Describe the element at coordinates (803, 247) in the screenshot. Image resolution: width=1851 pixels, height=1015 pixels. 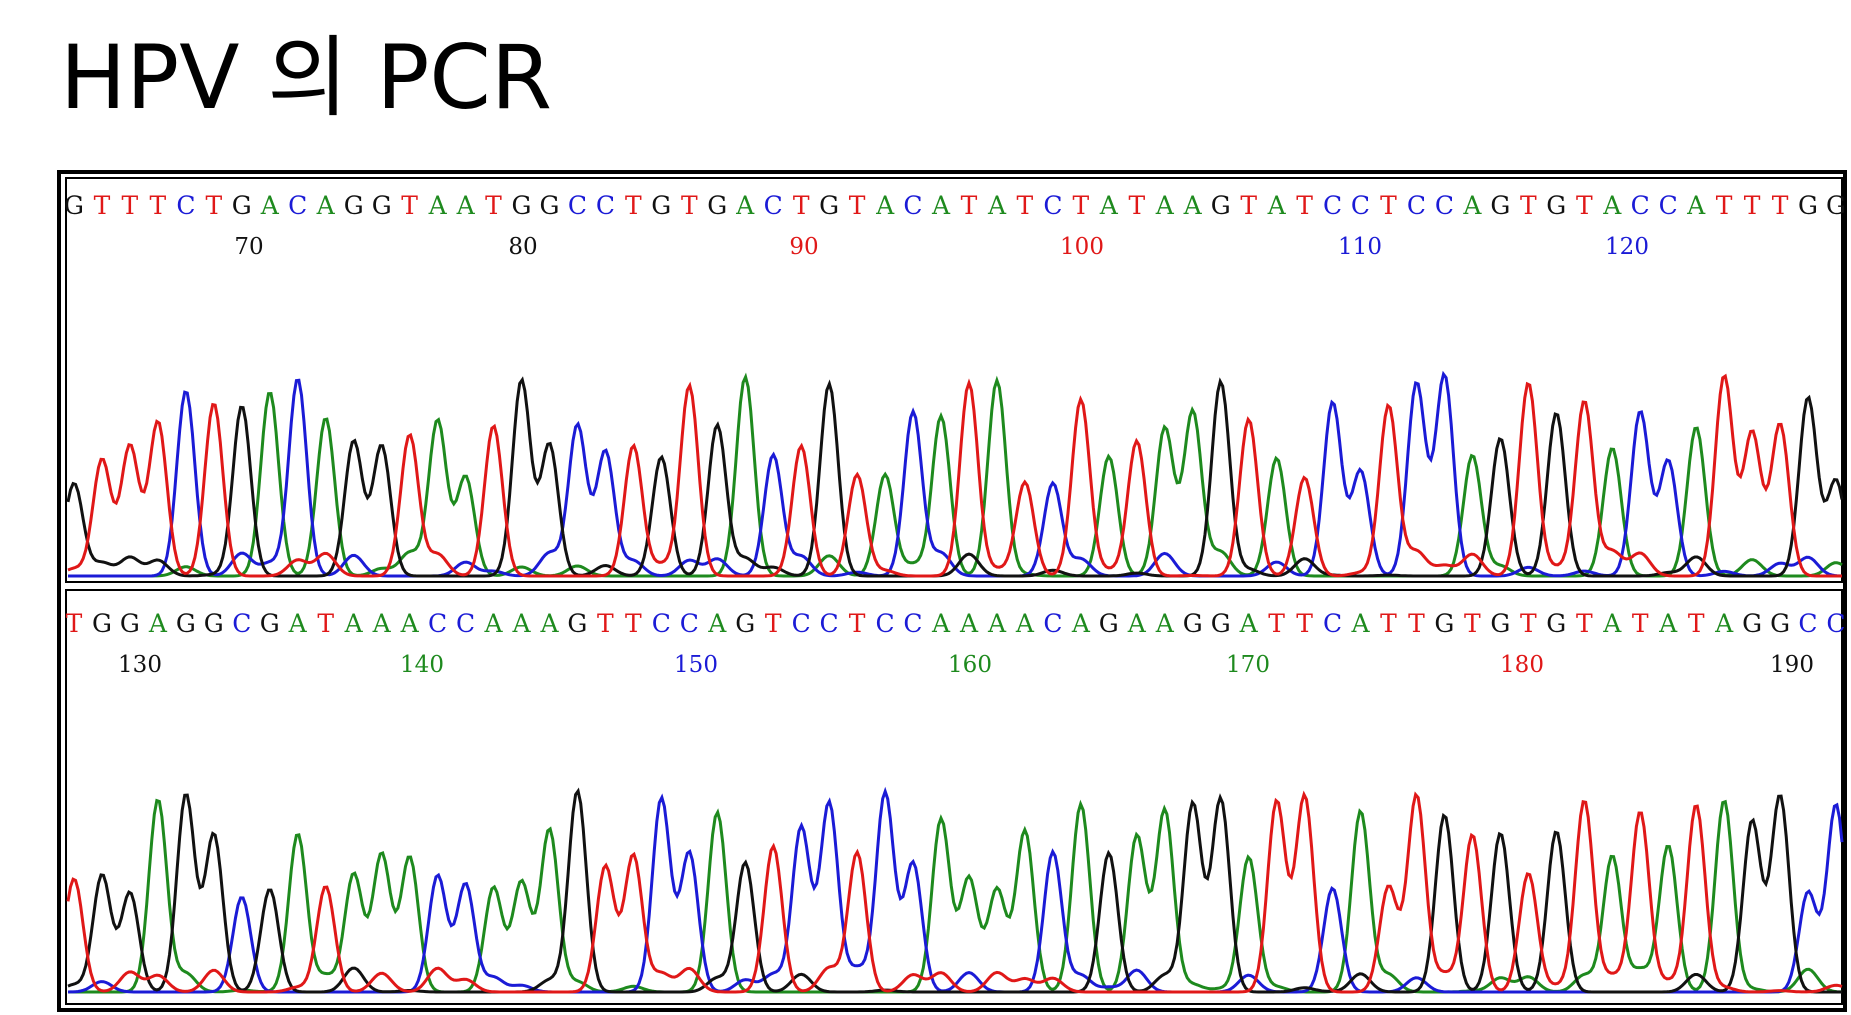
I see `position-tick-label: 90` at that location.